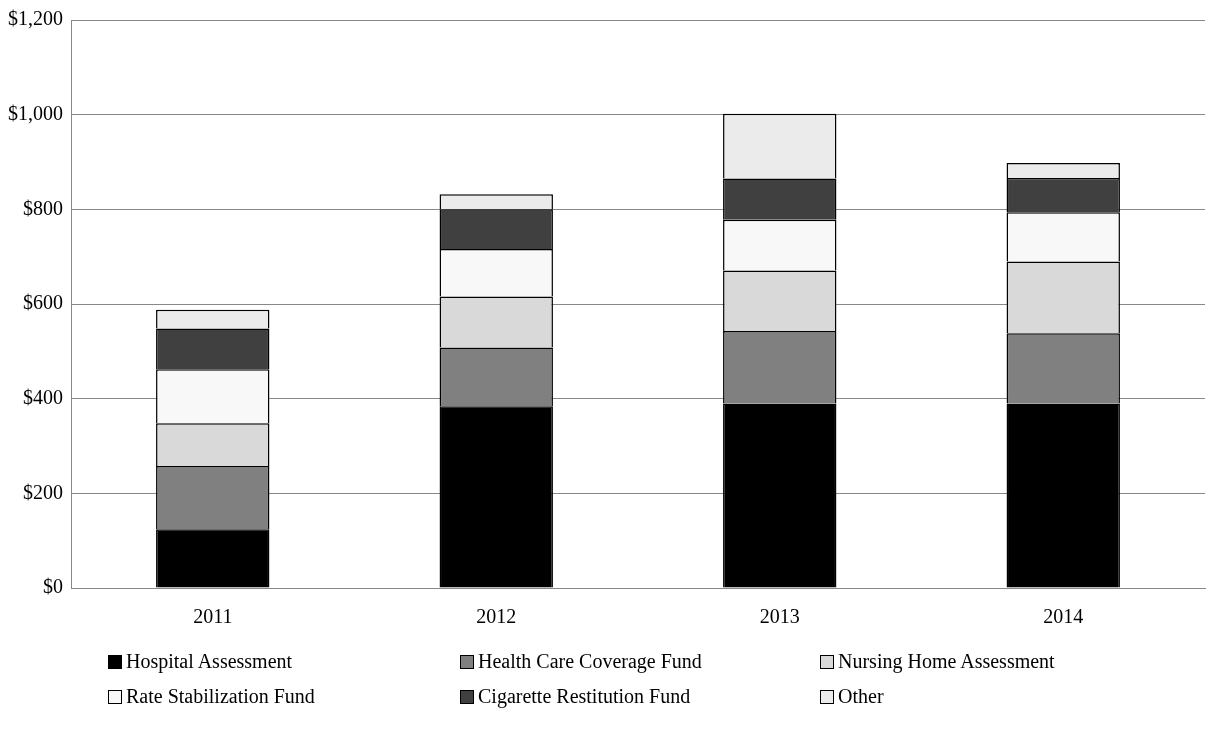  Describe the element at coordinates (779, 616) in the screenshot. I see `x-tick-label: 2013` at that location.